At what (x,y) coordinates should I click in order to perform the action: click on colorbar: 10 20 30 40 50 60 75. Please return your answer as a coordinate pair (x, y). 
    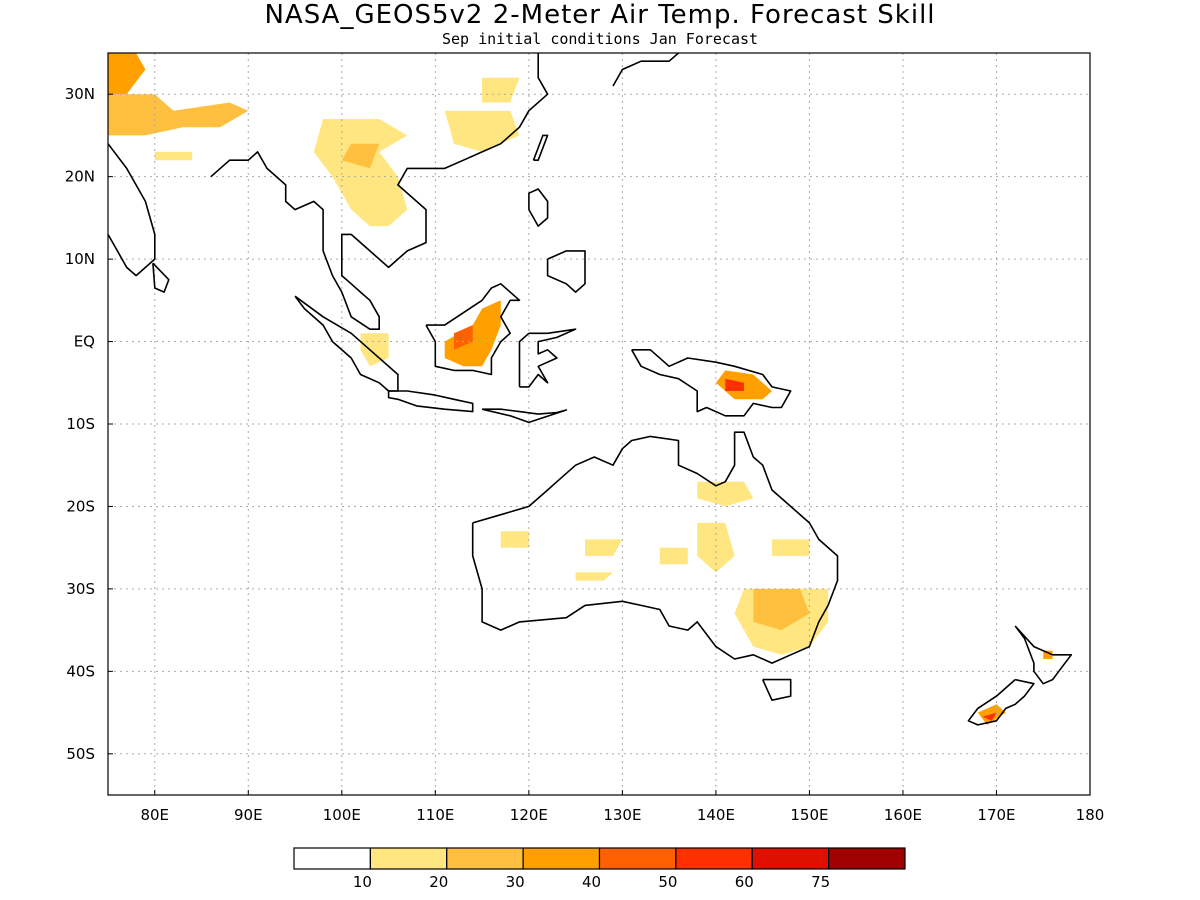
    Looking at the image, I should click on (599, 869).